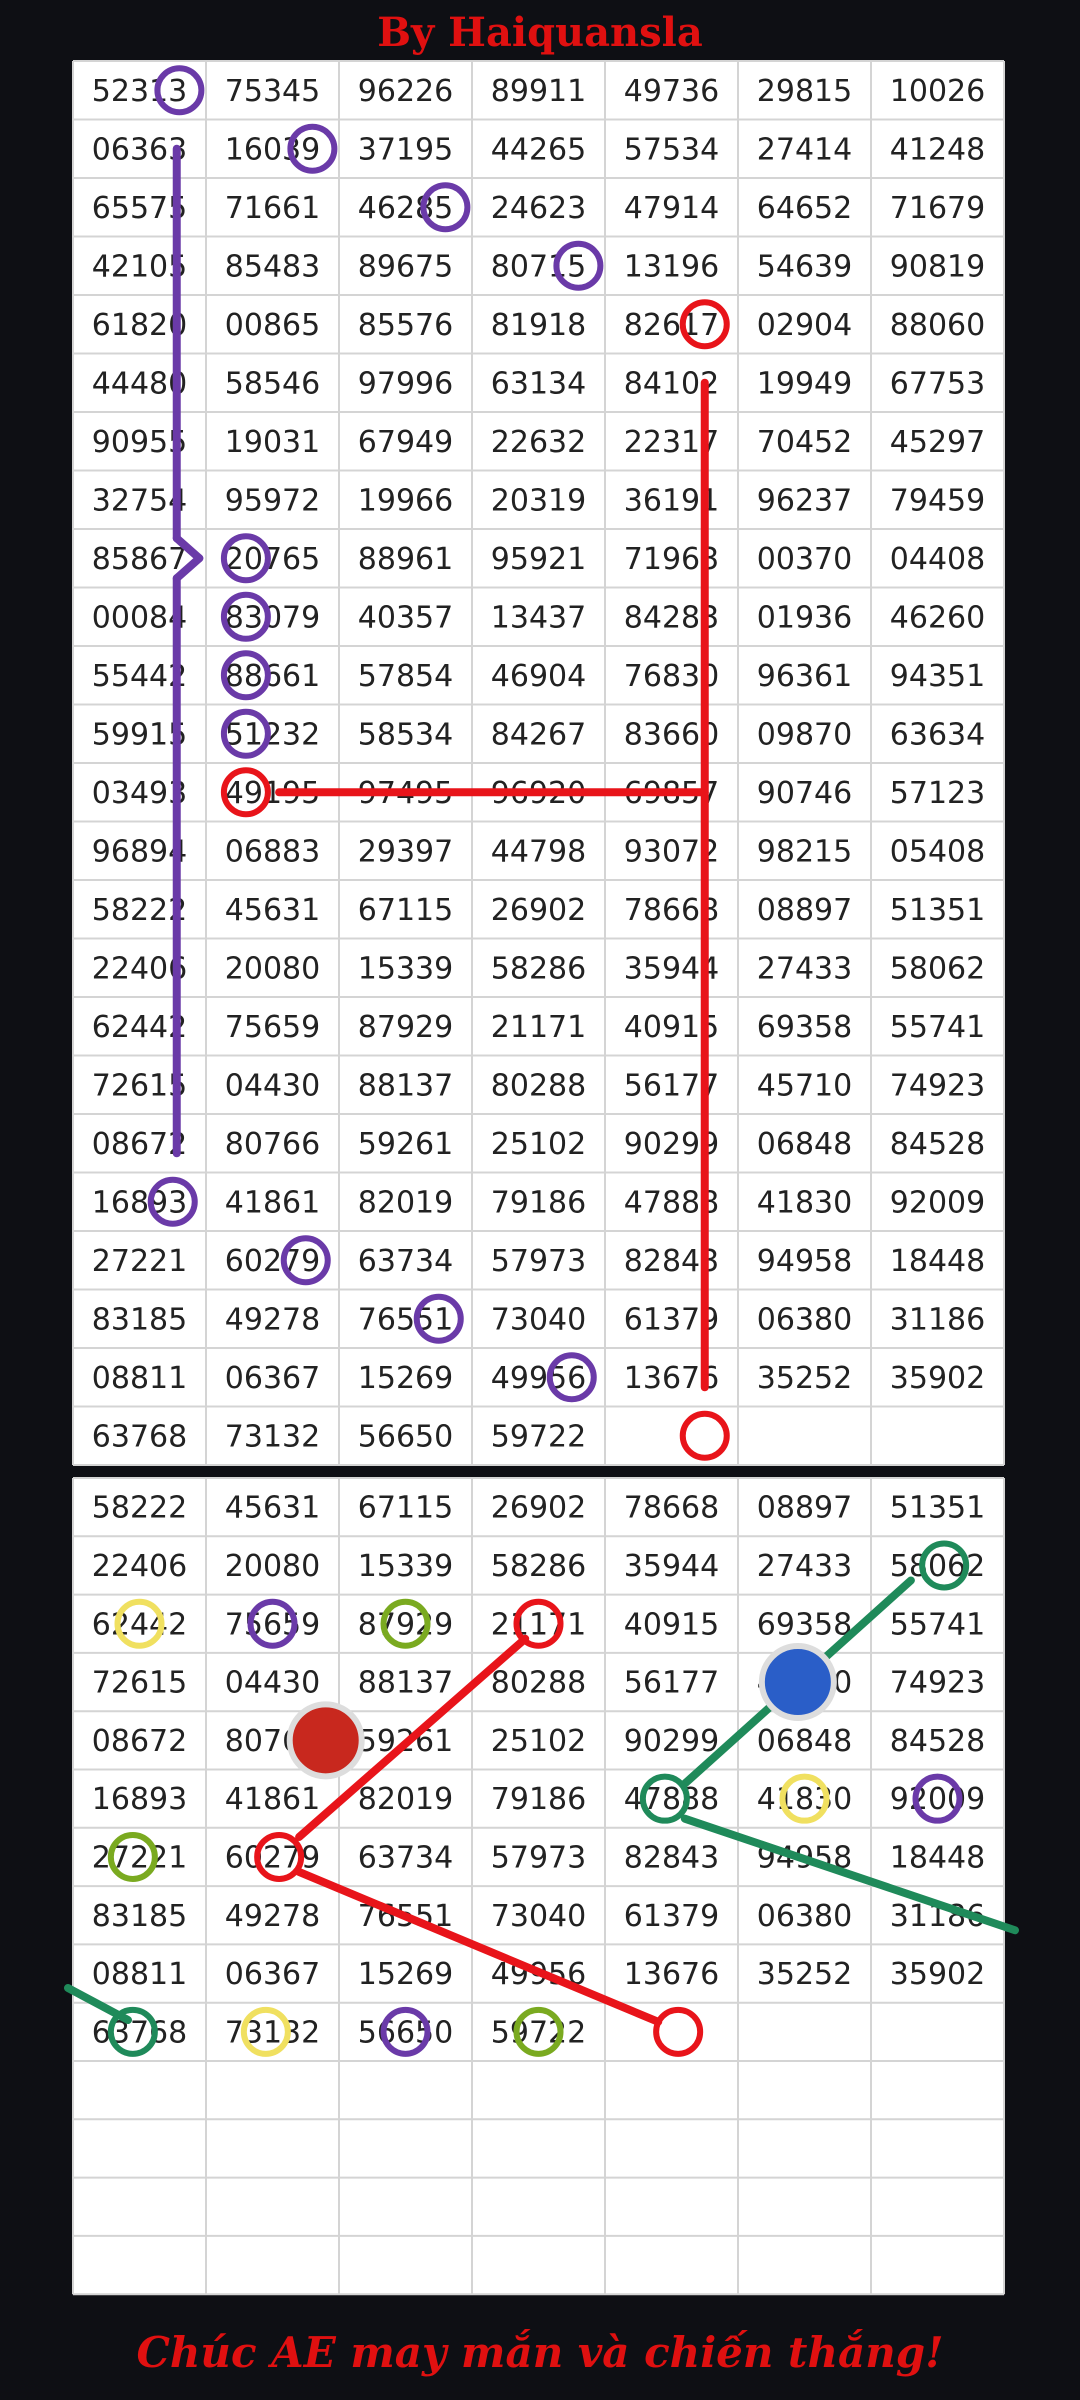 This screenshot has width=1080, height=2400. What do you see at coordinates (272, 266) in the screenshot?
I see `cell: 85483` at bounding box center [272, 266].